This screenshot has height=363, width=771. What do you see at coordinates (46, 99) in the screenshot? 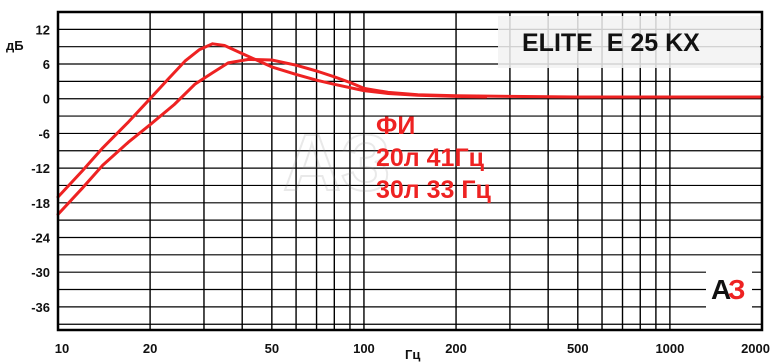
I see `y-tick-label: 0` at bounding box center [46, 99].